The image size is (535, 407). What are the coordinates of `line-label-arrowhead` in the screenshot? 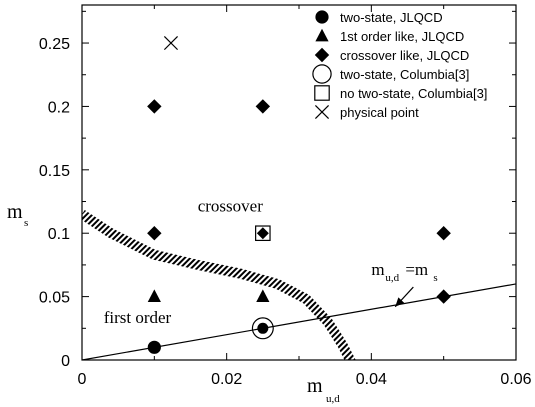 It's located at (400, 302).